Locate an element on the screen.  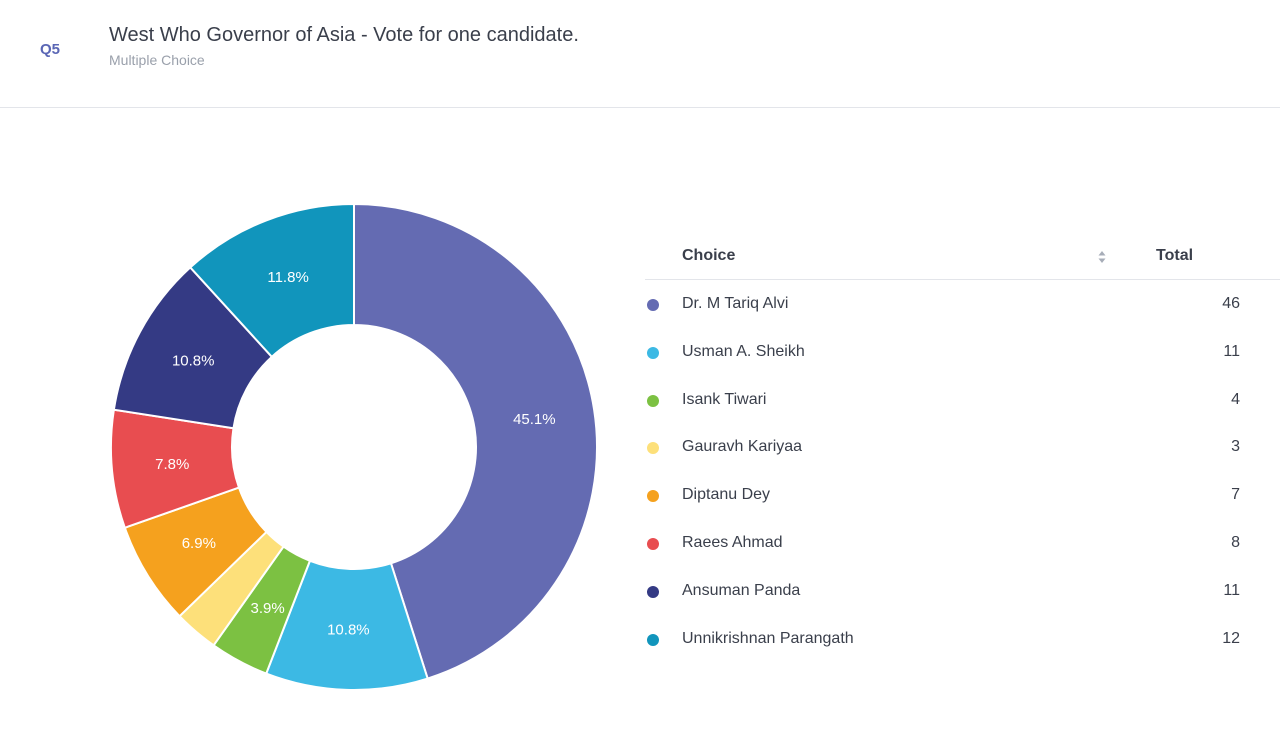
choice-name: Diptanu Dey is located at coordinates (726, 495).